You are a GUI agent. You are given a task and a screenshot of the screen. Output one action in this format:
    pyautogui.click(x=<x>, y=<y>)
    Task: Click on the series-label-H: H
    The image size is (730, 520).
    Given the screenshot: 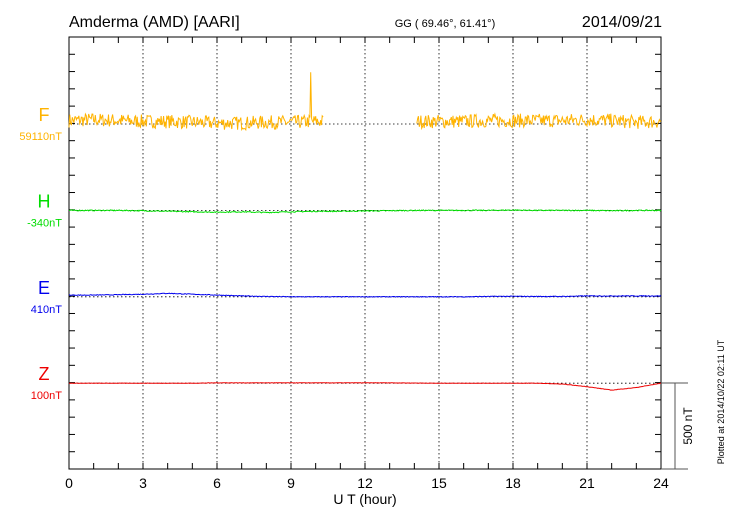 What is the action you would take?
    pyautogui.click(x=44, y=201)
    